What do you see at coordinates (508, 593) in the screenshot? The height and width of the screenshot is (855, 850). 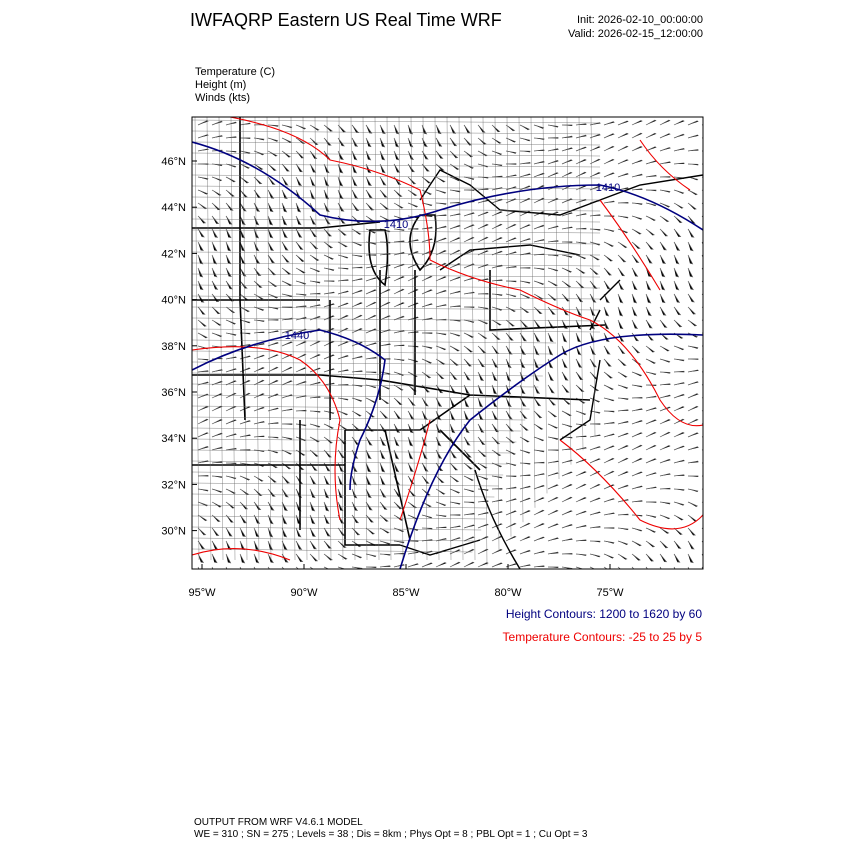 I see `lon-label: 80°W` at bounding box center [508, 593].